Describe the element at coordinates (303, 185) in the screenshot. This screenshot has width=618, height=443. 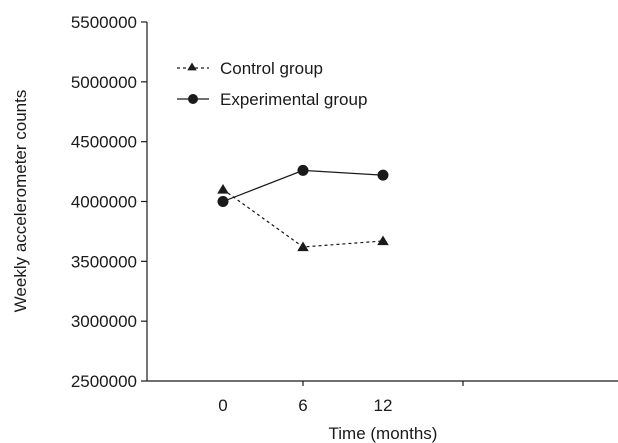
I see `series-experimental` at that location.